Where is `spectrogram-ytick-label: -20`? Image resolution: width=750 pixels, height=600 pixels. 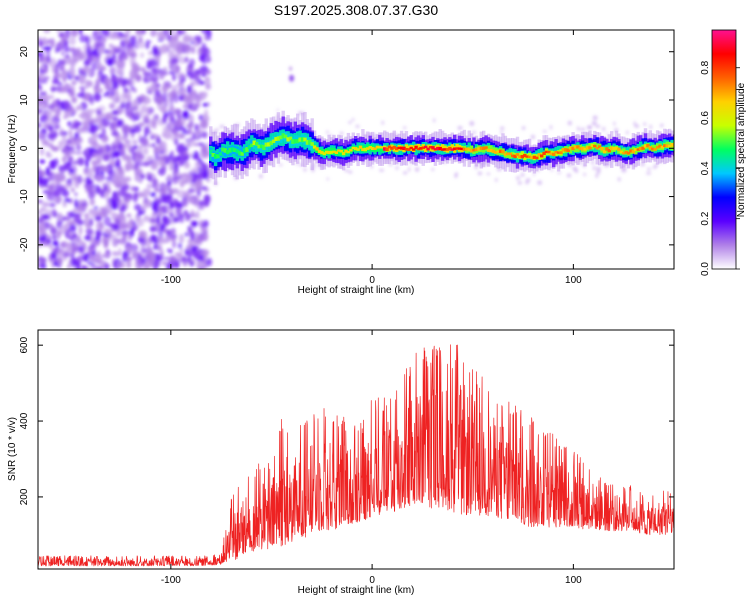 spectrogram-ytick-label: -20 is located at coordinates (24, 244).